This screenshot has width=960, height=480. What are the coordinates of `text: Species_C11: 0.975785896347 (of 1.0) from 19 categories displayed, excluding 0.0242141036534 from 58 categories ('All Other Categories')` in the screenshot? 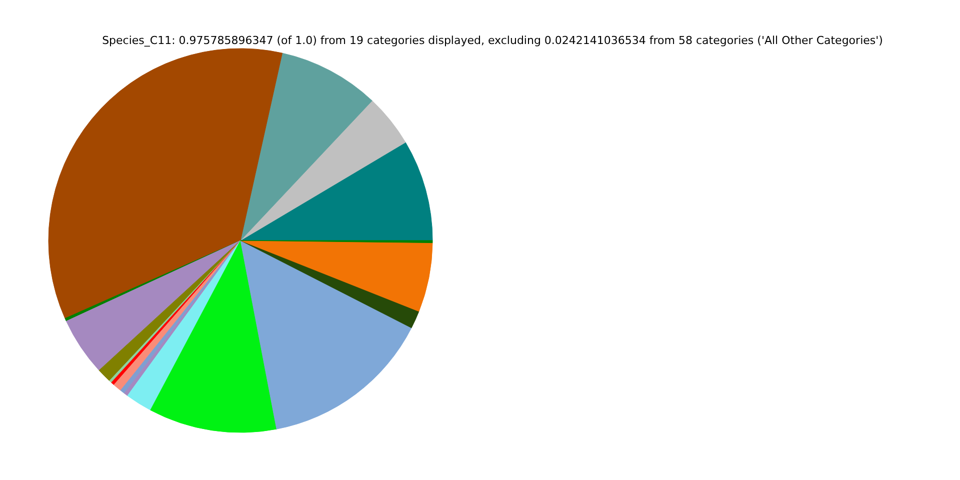 It's located at (492, 40).